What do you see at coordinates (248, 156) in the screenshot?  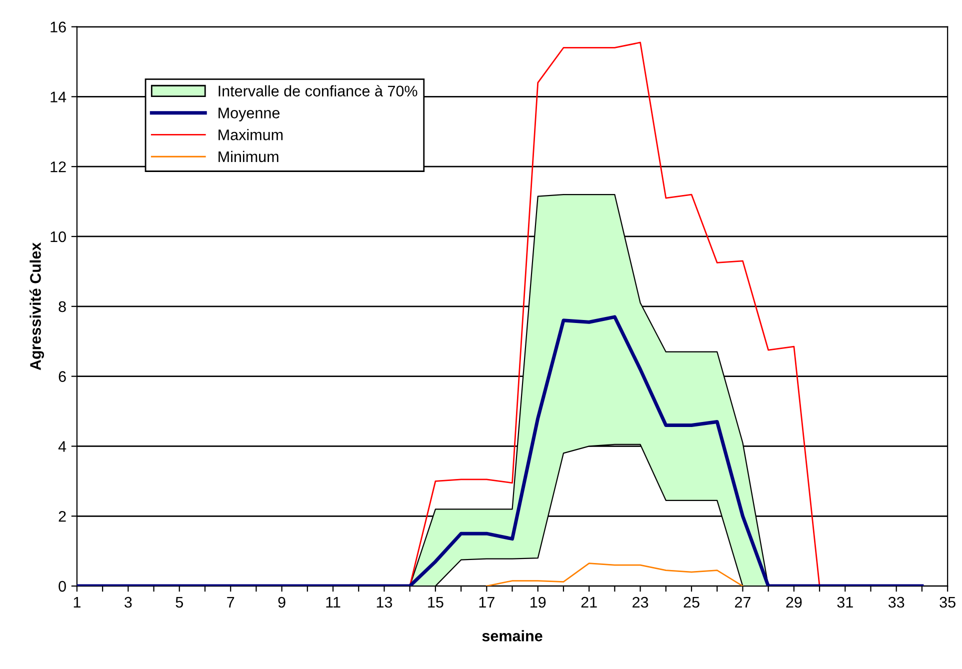 I see `legend-label: Minimum` at bounding box center [248, 156].